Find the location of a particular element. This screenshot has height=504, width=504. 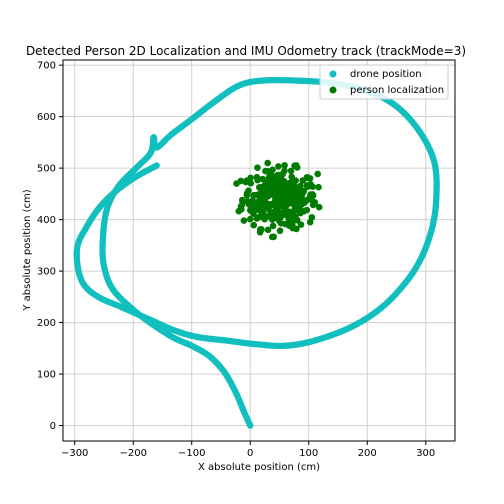

y-tick-label: 700 is located at coordinates (46, 66).